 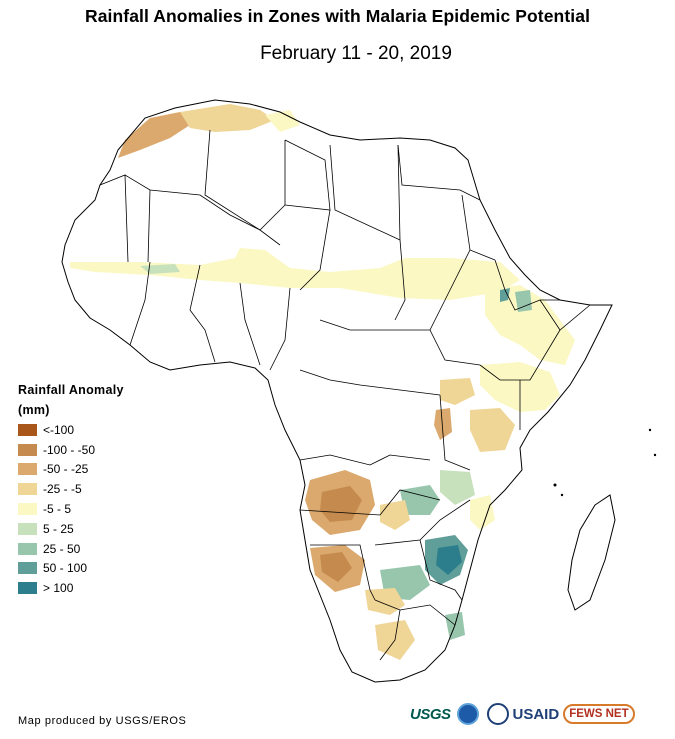 I want to click on legend-label: -25 - -5, so click(x=62, y=489).